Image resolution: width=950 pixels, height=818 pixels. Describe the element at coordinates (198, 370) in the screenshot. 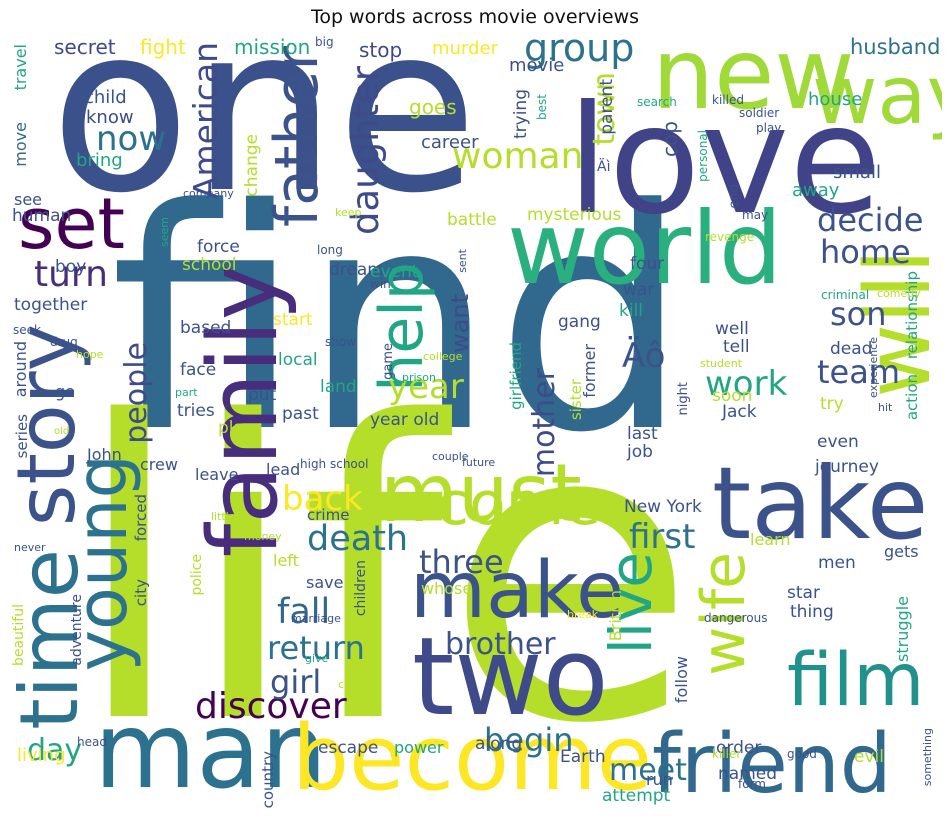

I see `word-face: face` at that location.